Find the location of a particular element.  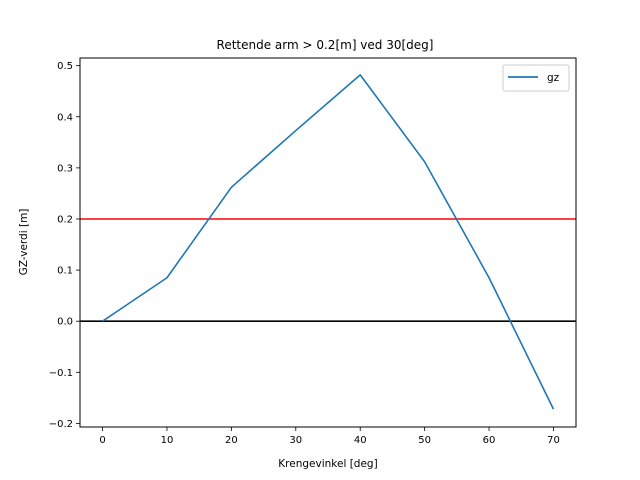

y-axis-label: GZ-verdi [m] is located at coordinates (24, 242).